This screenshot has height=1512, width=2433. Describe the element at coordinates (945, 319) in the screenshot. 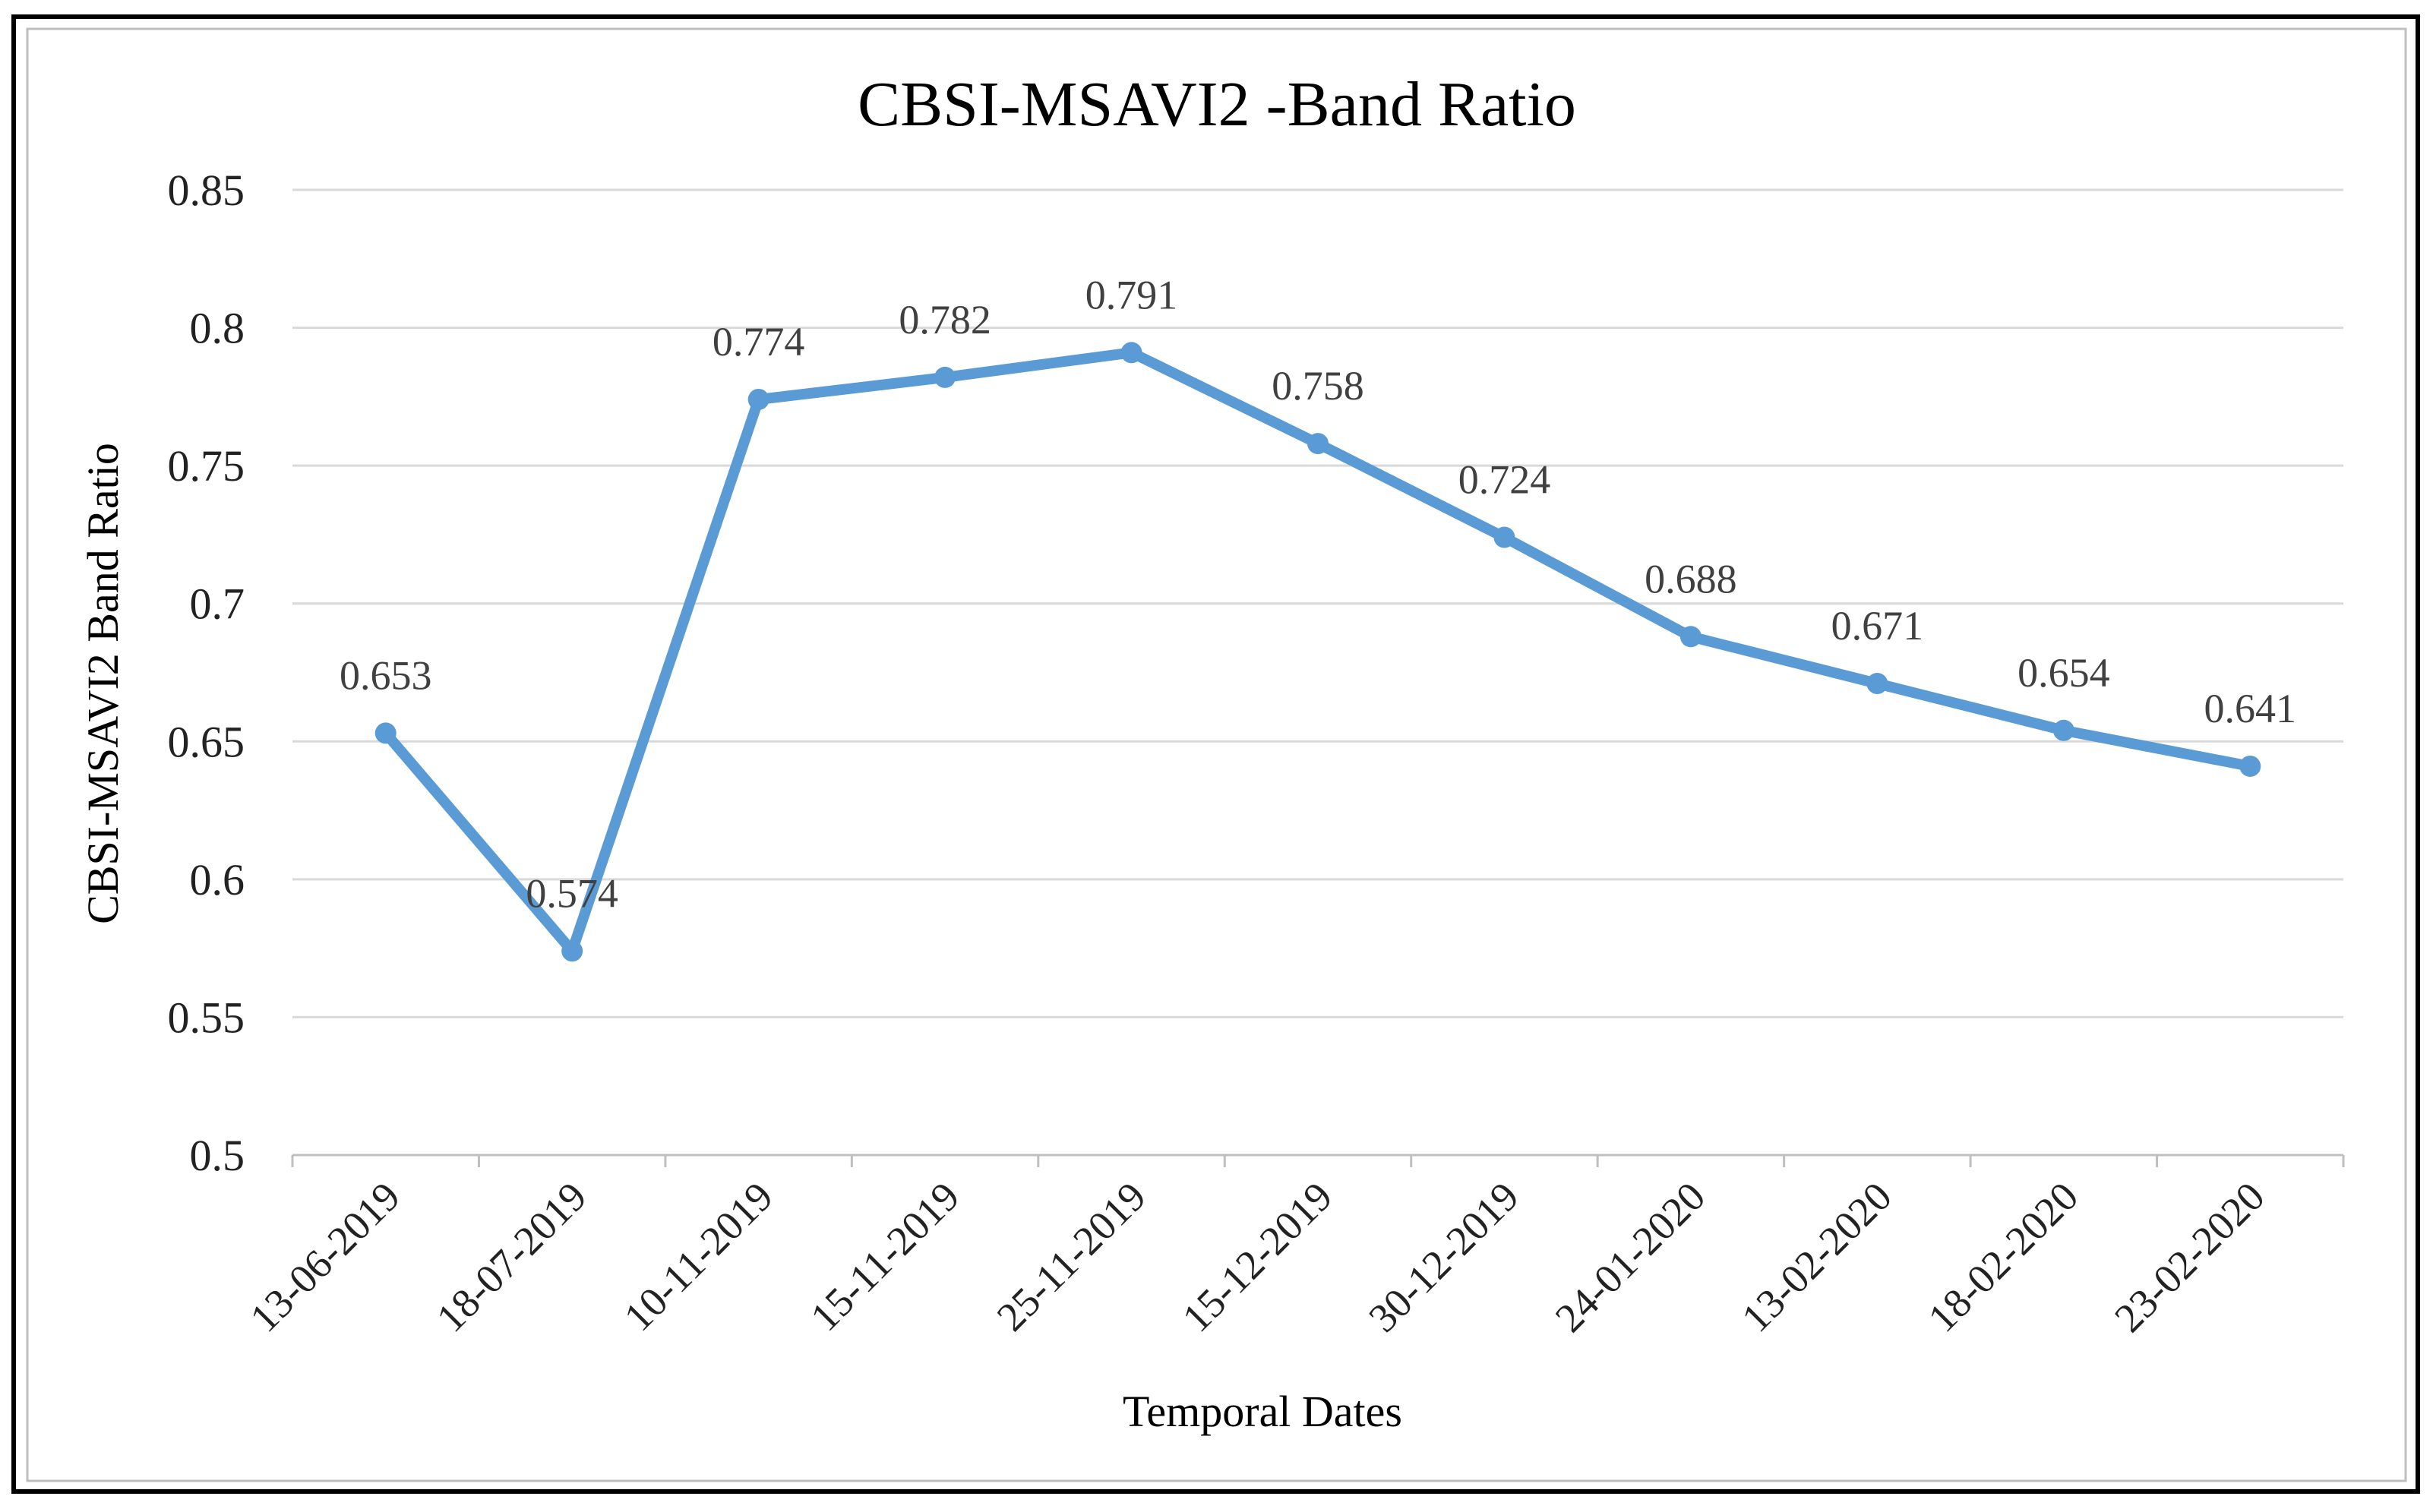

I see `data-label: 0.782` at that location.